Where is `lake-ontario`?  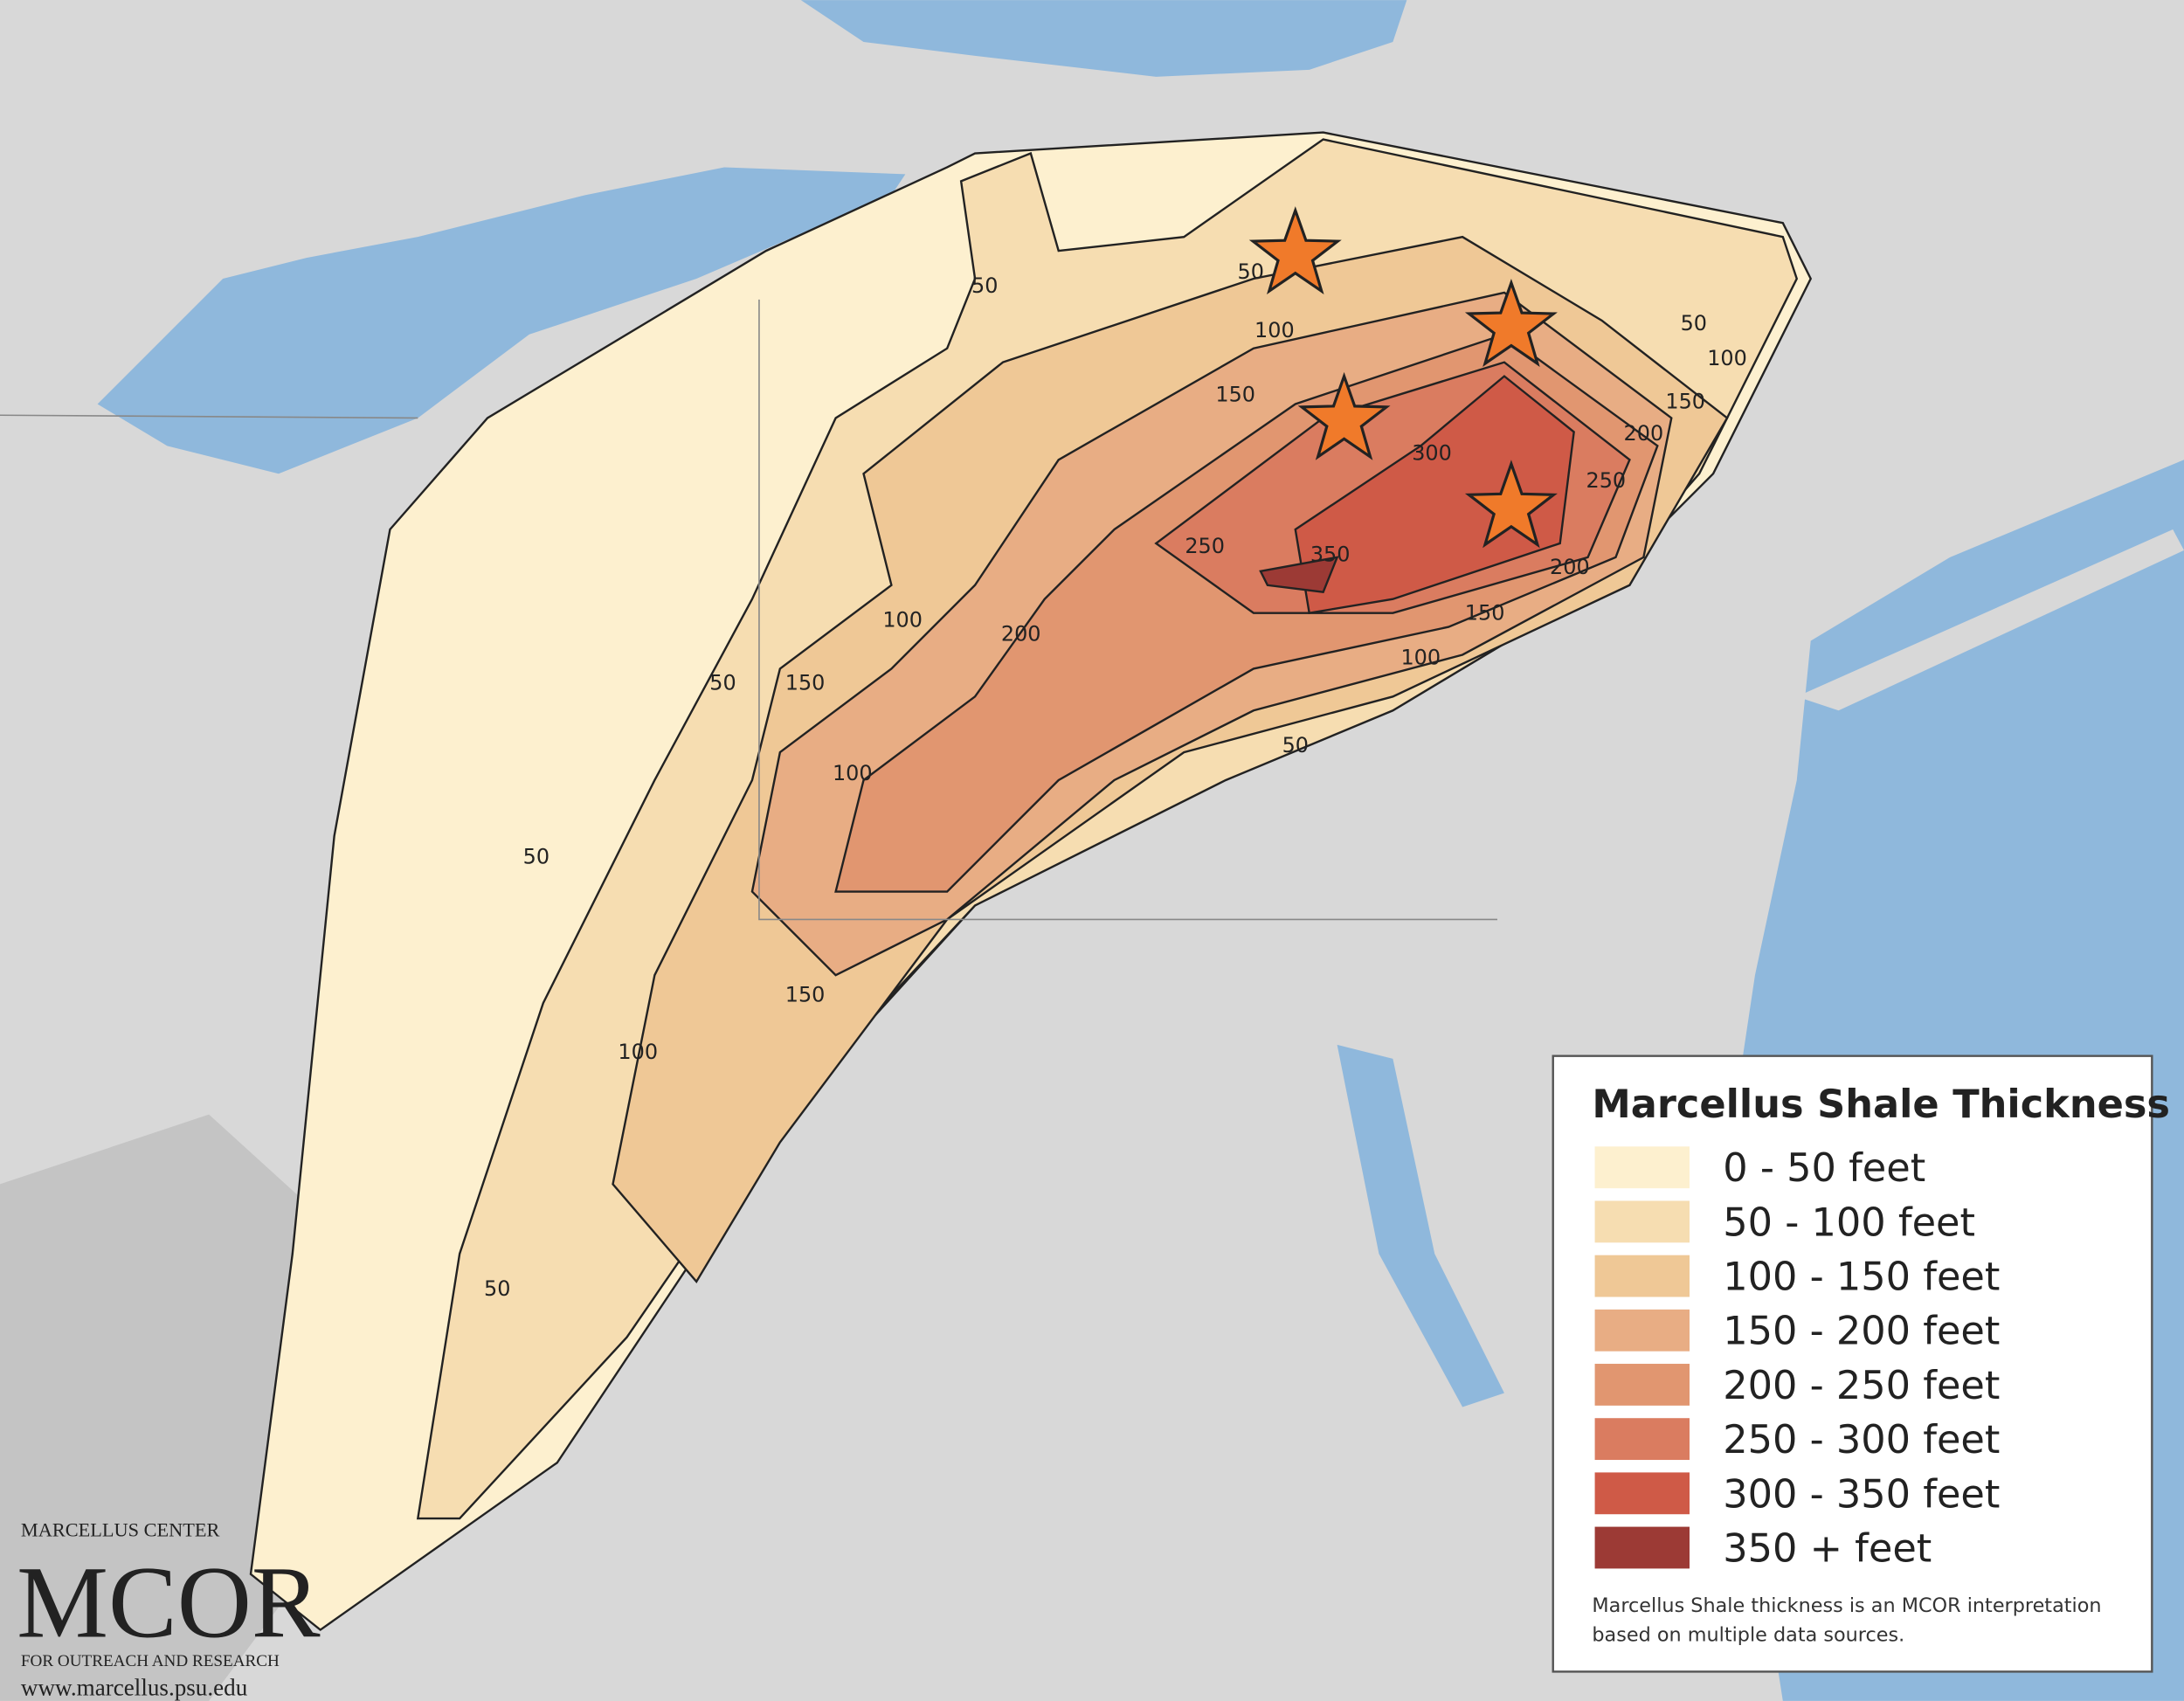 lake-ontario is located at coordinates (1103, 39).